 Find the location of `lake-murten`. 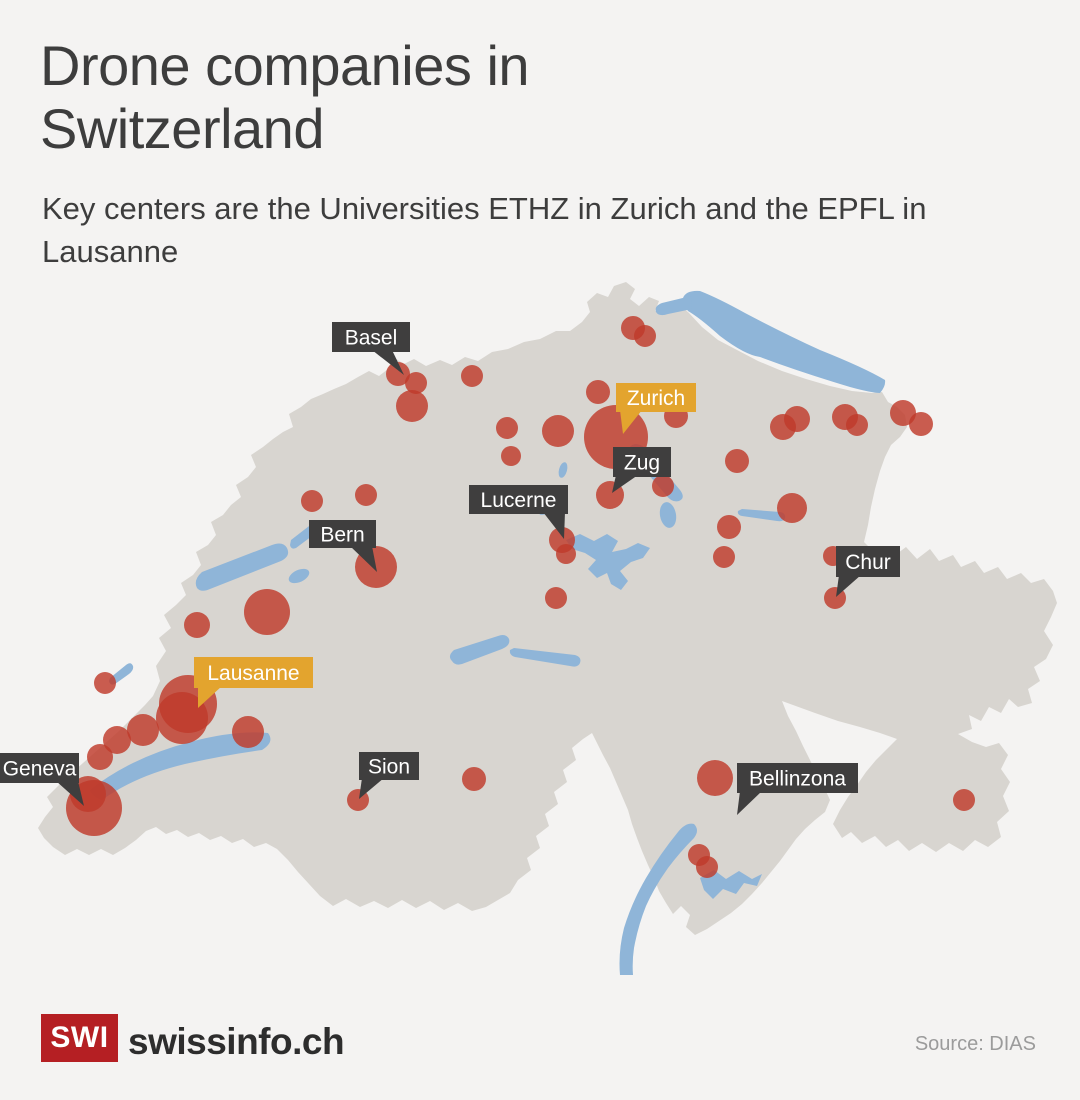

lake-murten is located at coordinates (299, 576).